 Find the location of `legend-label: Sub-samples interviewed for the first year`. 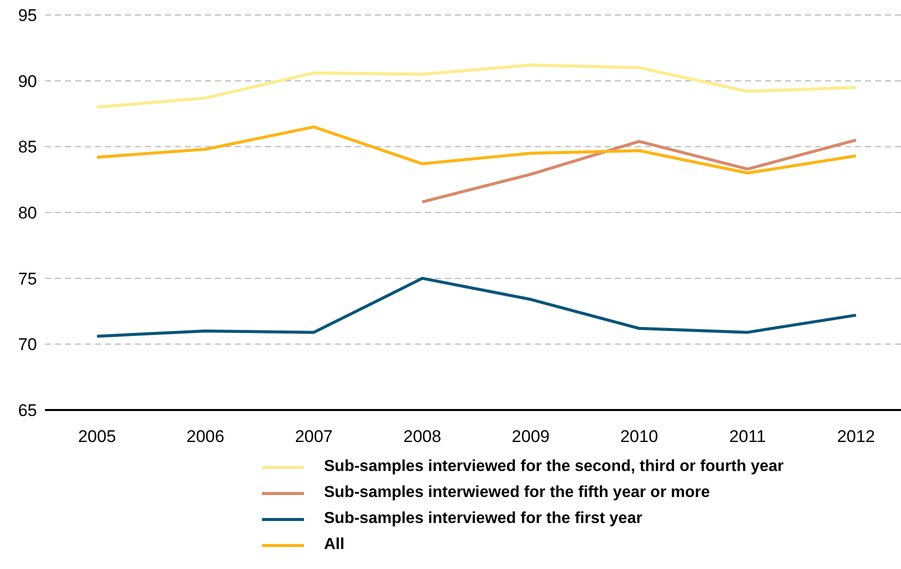

legend-label: Sub-samples interviewed for the first year is located at coordinates (483, 519).